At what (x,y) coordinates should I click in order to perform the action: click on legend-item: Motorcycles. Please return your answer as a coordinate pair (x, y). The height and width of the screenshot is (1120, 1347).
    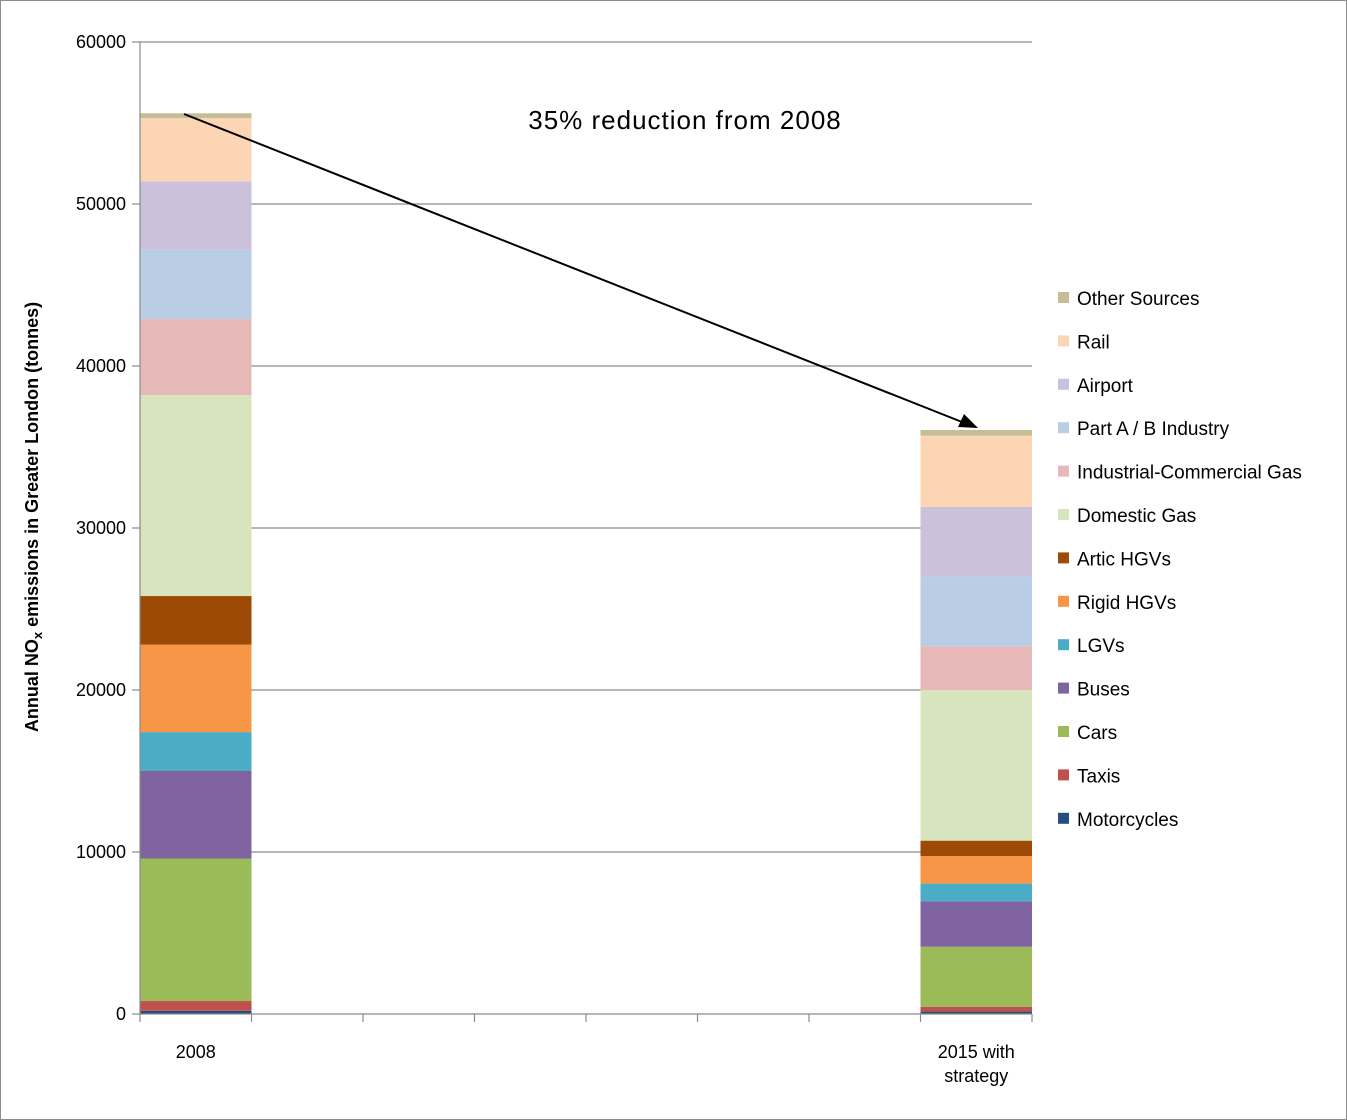
    Looking at the image, I should click on (1118, 820).